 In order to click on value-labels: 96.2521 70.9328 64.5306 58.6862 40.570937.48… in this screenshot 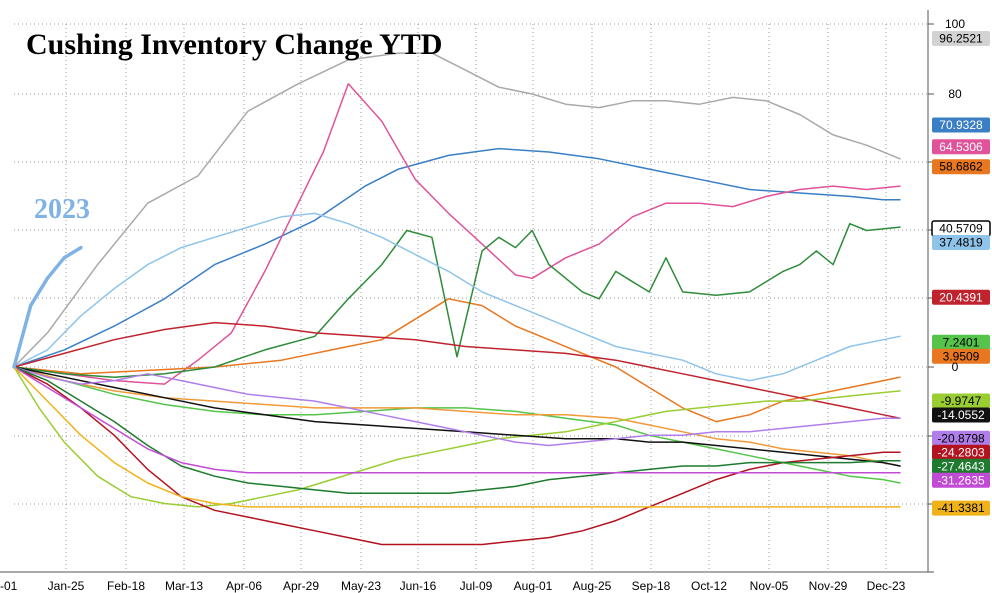, I will do `click(961, 273)`.